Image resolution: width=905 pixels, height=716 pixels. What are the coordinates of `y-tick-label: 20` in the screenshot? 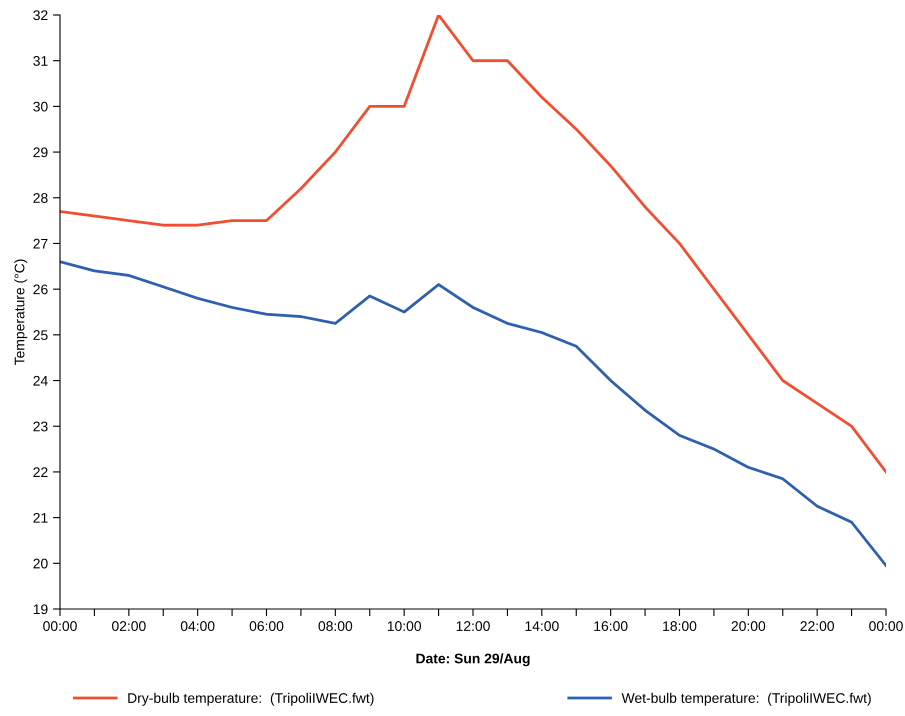 It's located at (40, 563).